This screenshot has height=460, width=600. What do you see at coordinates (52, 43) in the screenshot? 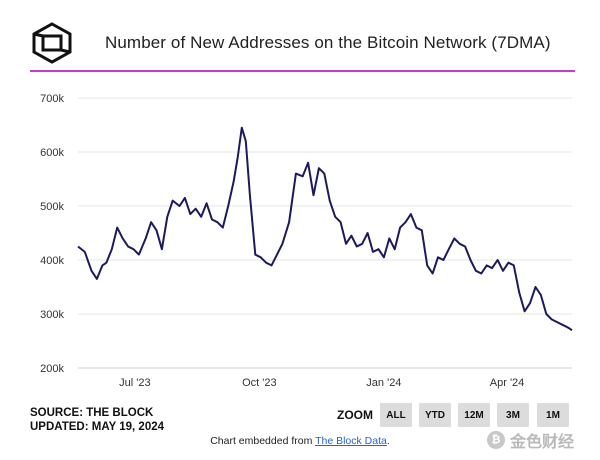
I see `the-block-logo-icon` at bounding box center [52, 43].